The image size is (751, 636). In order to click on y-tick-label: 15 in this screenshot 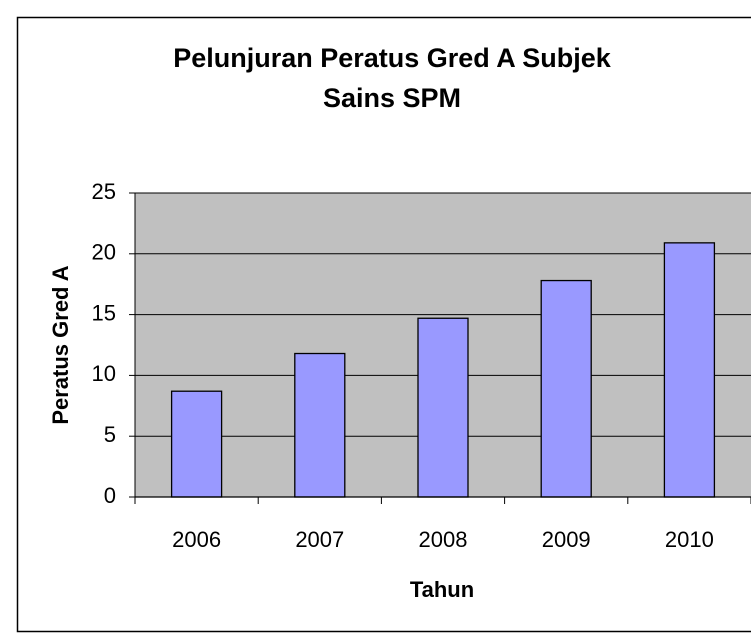, I will do `click(104, 312)`.